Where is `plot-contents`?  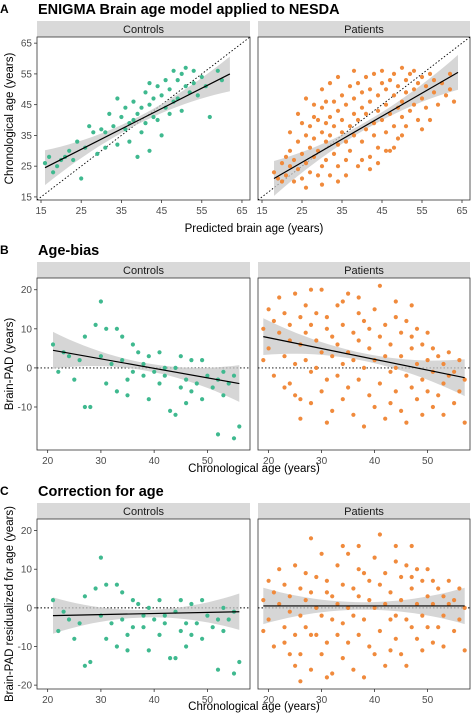
plot-contents is located at coordinates (364, 608).